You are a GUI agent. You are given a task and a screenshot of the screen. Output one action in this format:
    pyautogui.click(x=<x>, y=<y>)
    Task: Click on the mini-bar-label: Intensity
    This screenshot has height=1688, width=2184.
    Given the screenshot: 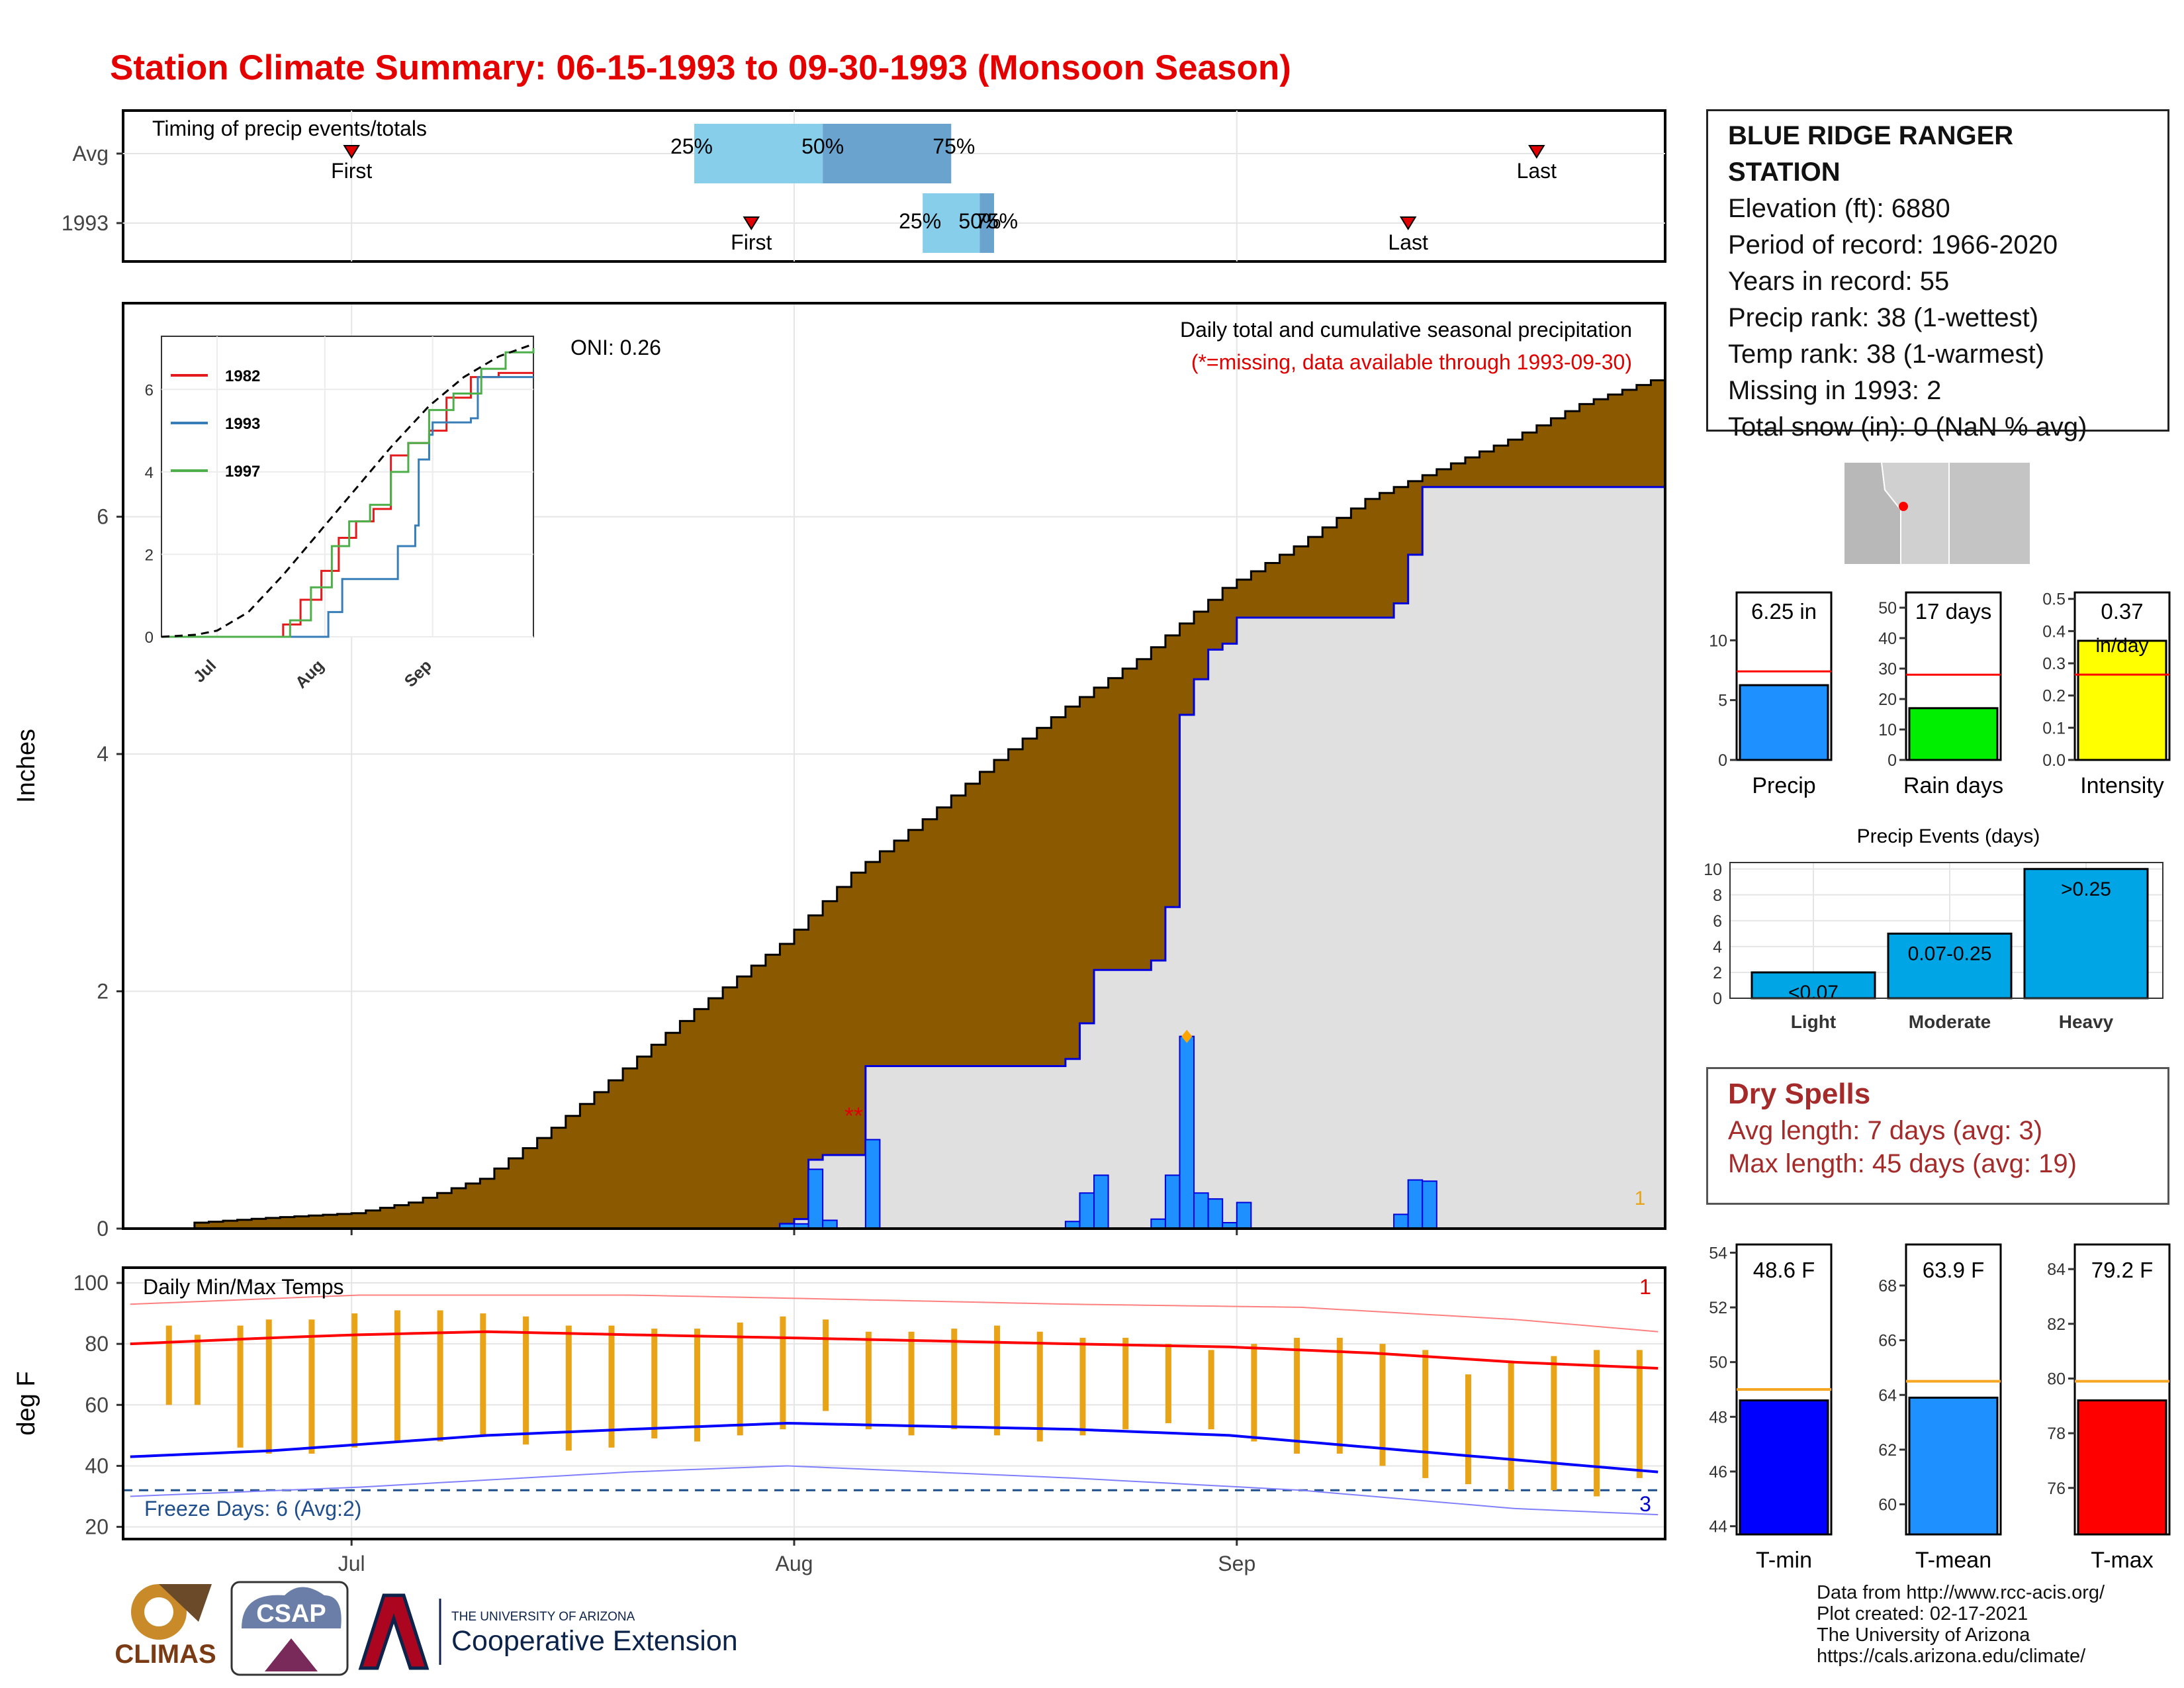 What is the action you would take?
    pyautogui.click(x=2122, y=785)
    